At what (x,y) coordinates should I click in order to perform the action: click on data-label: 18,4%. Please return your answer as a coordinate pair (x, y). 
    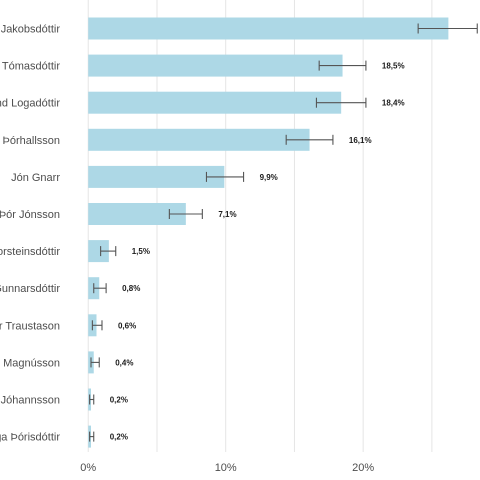
    Looking at the image, I should click on (393, 103).